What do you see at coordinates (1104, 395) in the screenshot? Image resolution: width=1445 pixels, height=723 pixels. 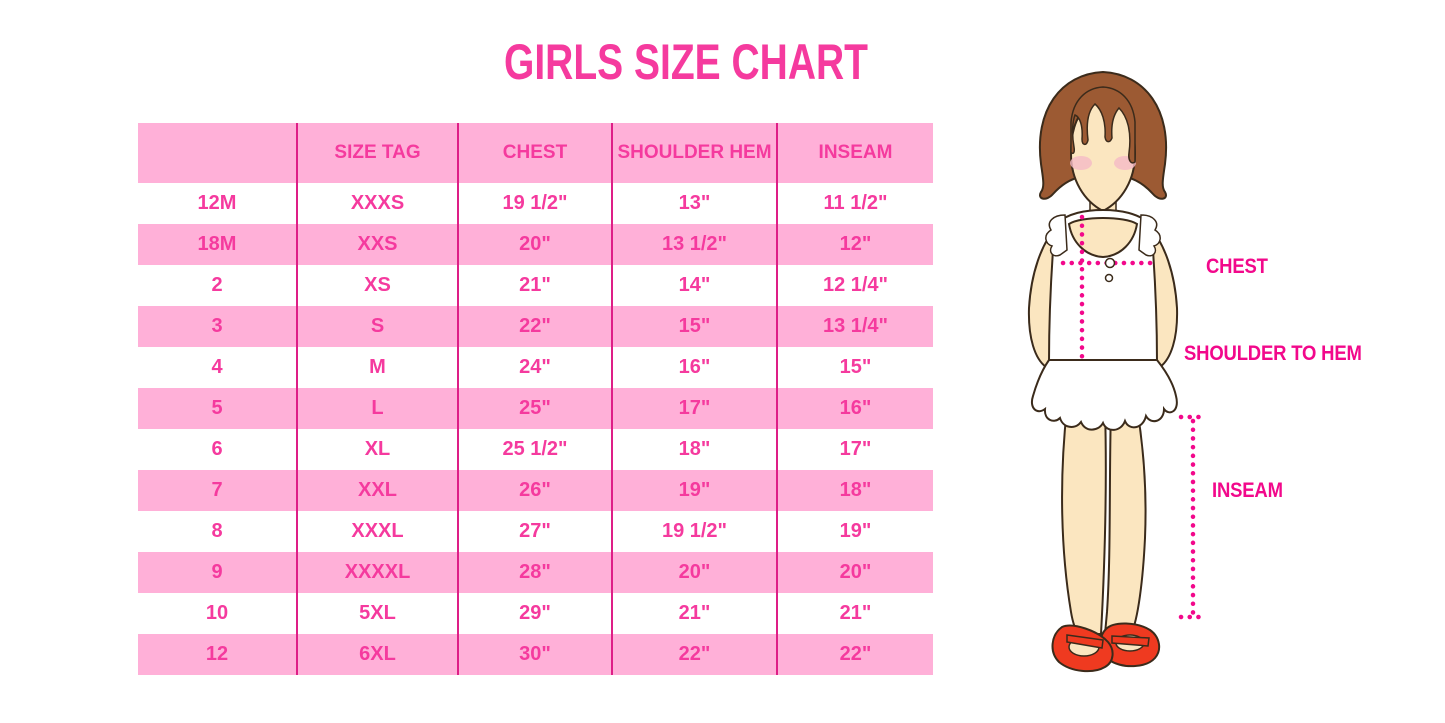 I see `skirt` at bounding box center [1104, 395].